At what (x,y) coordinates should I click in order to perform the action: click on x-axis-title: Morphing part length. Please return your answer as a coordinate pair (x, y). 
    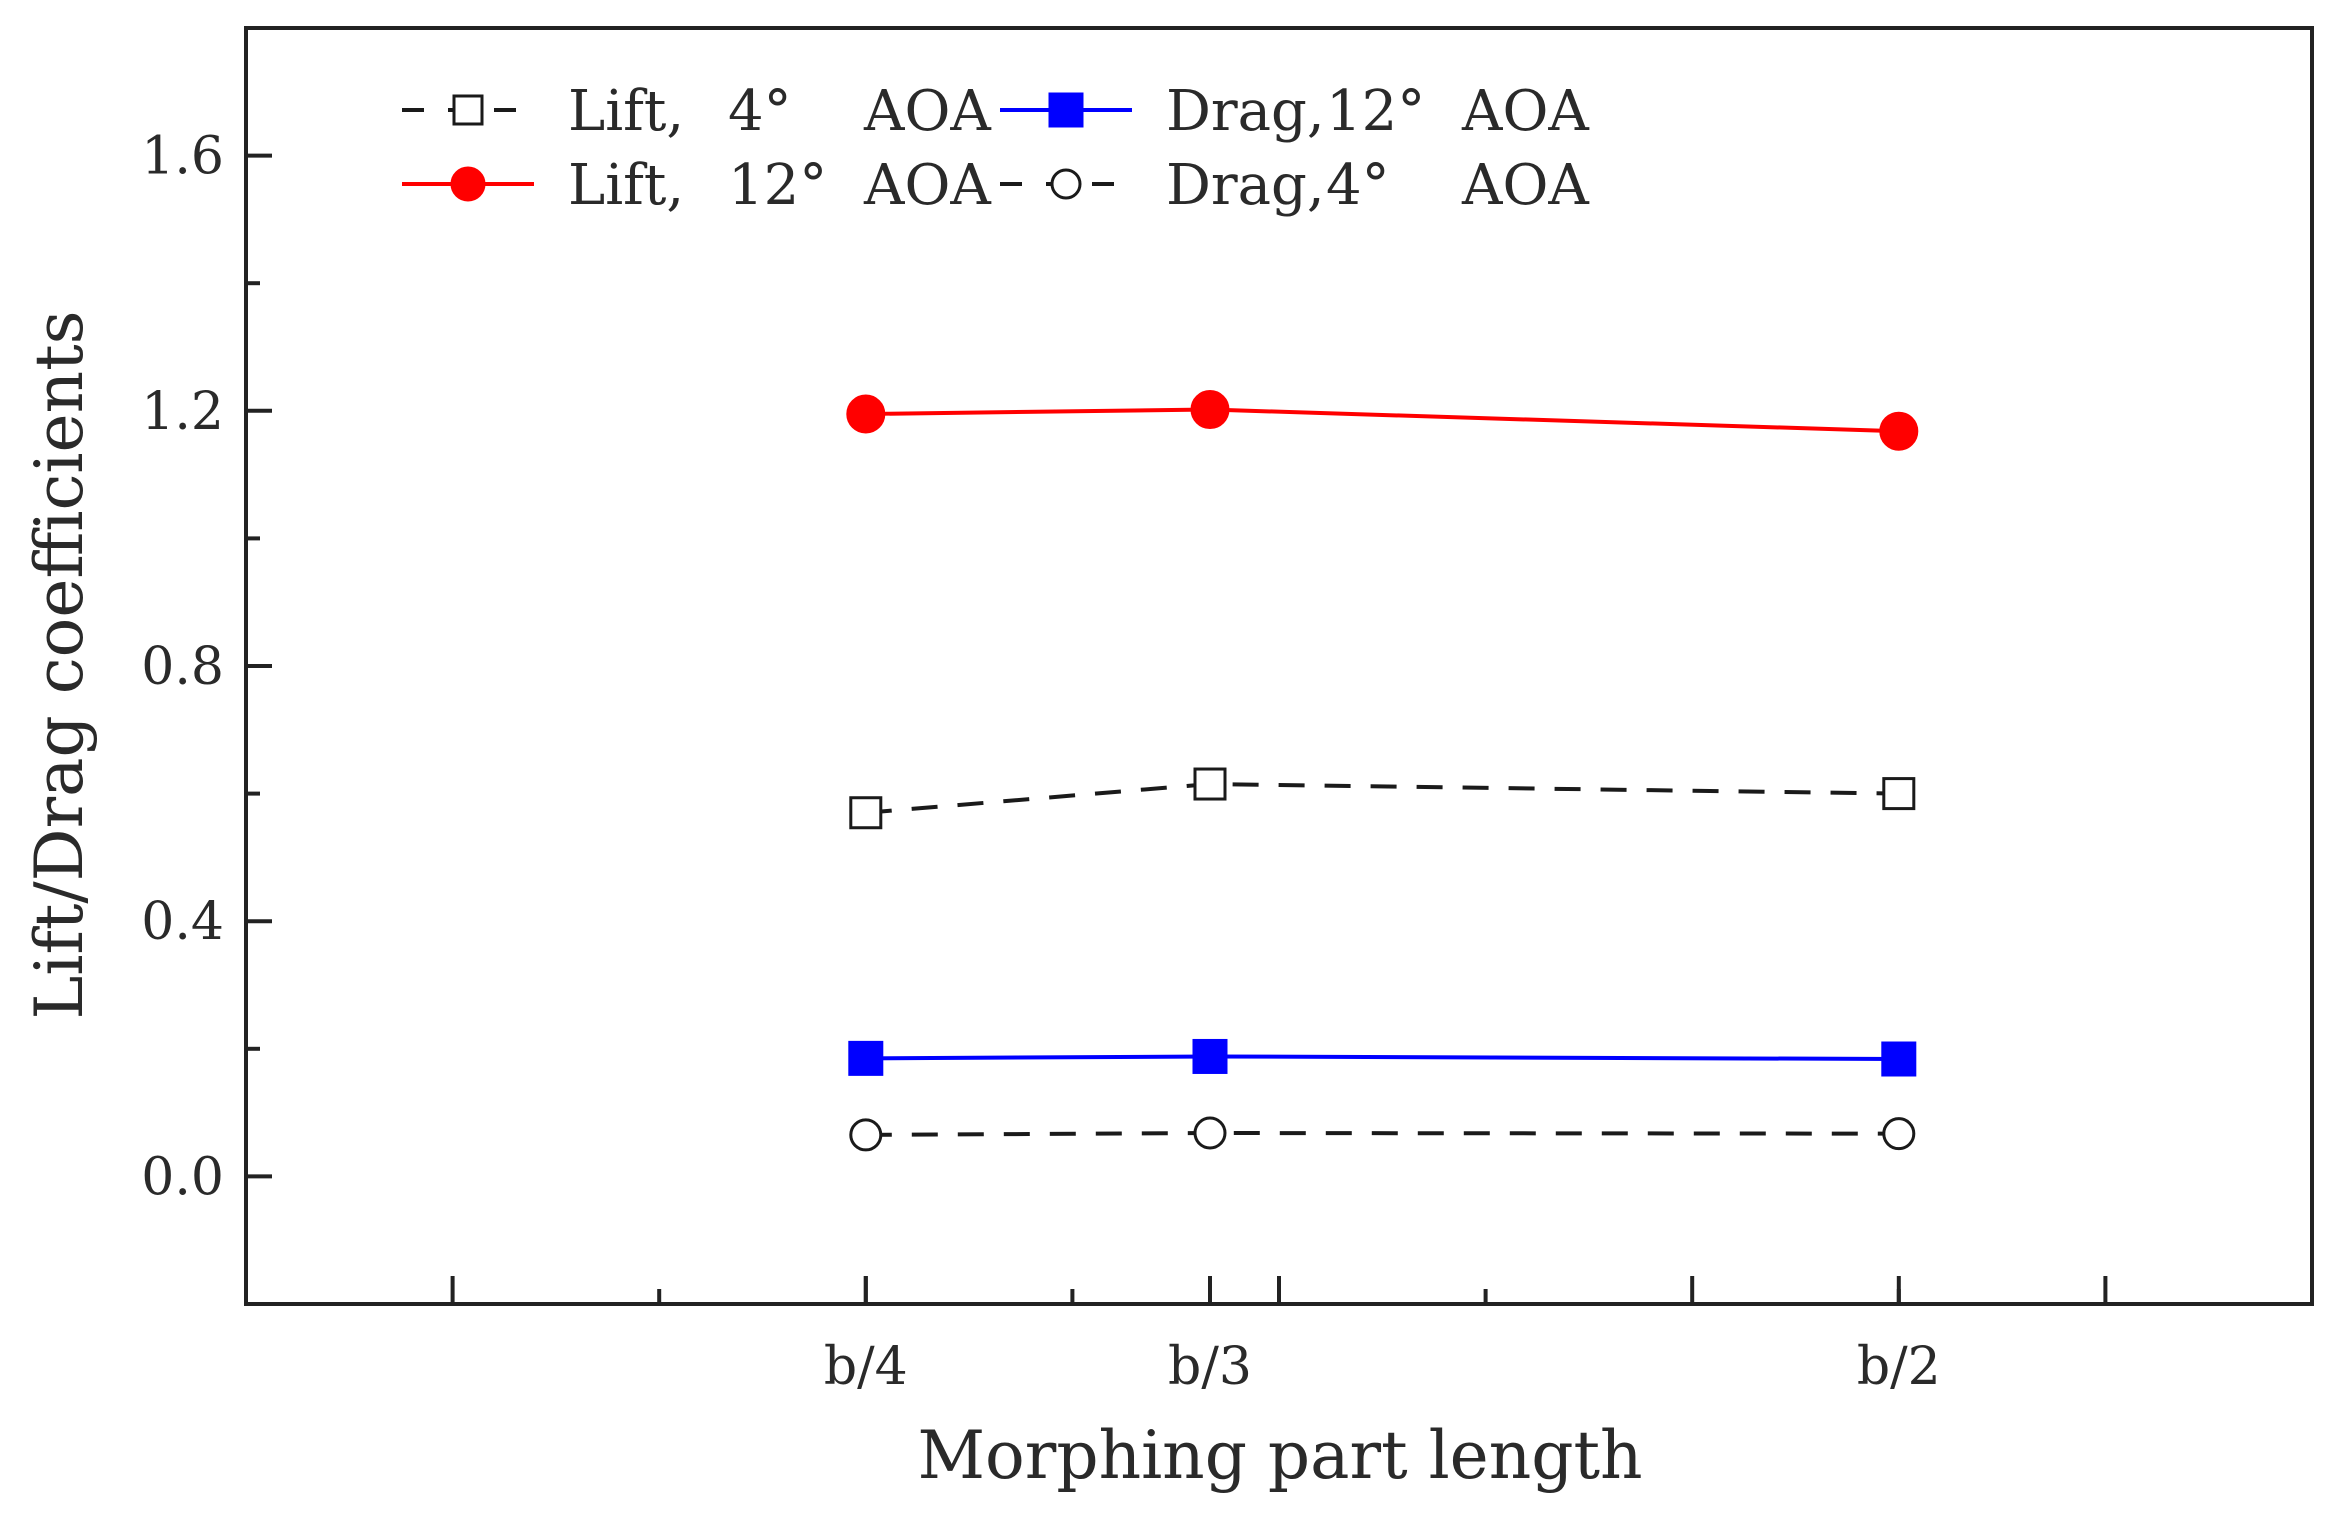
    Looking at the image, I should click on (1279, 1455).